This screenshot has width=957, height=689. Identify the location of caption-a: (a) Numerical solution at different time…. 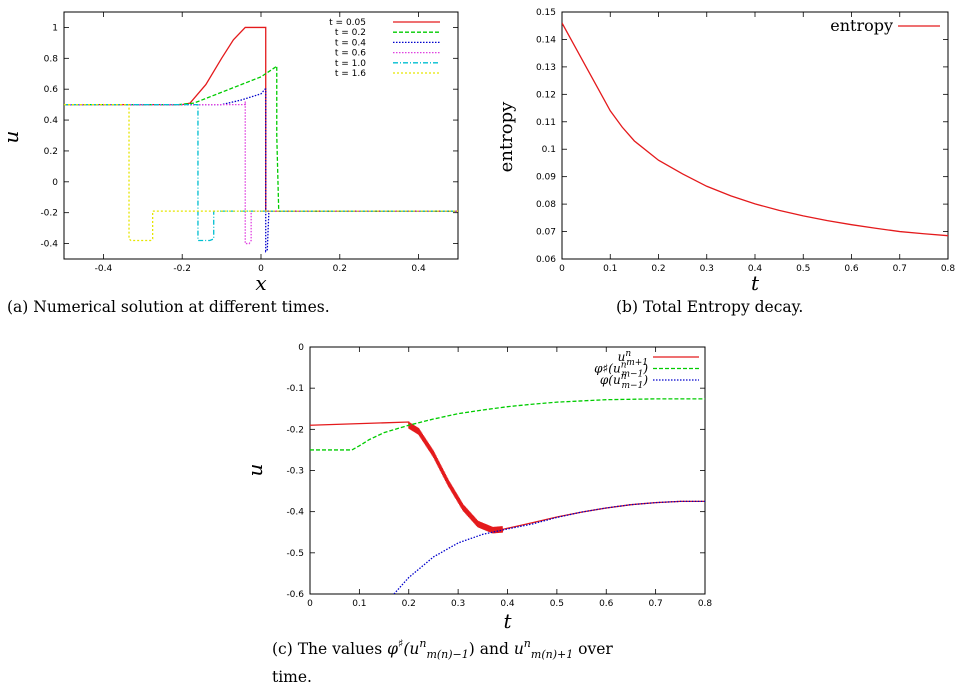
(168, 307).